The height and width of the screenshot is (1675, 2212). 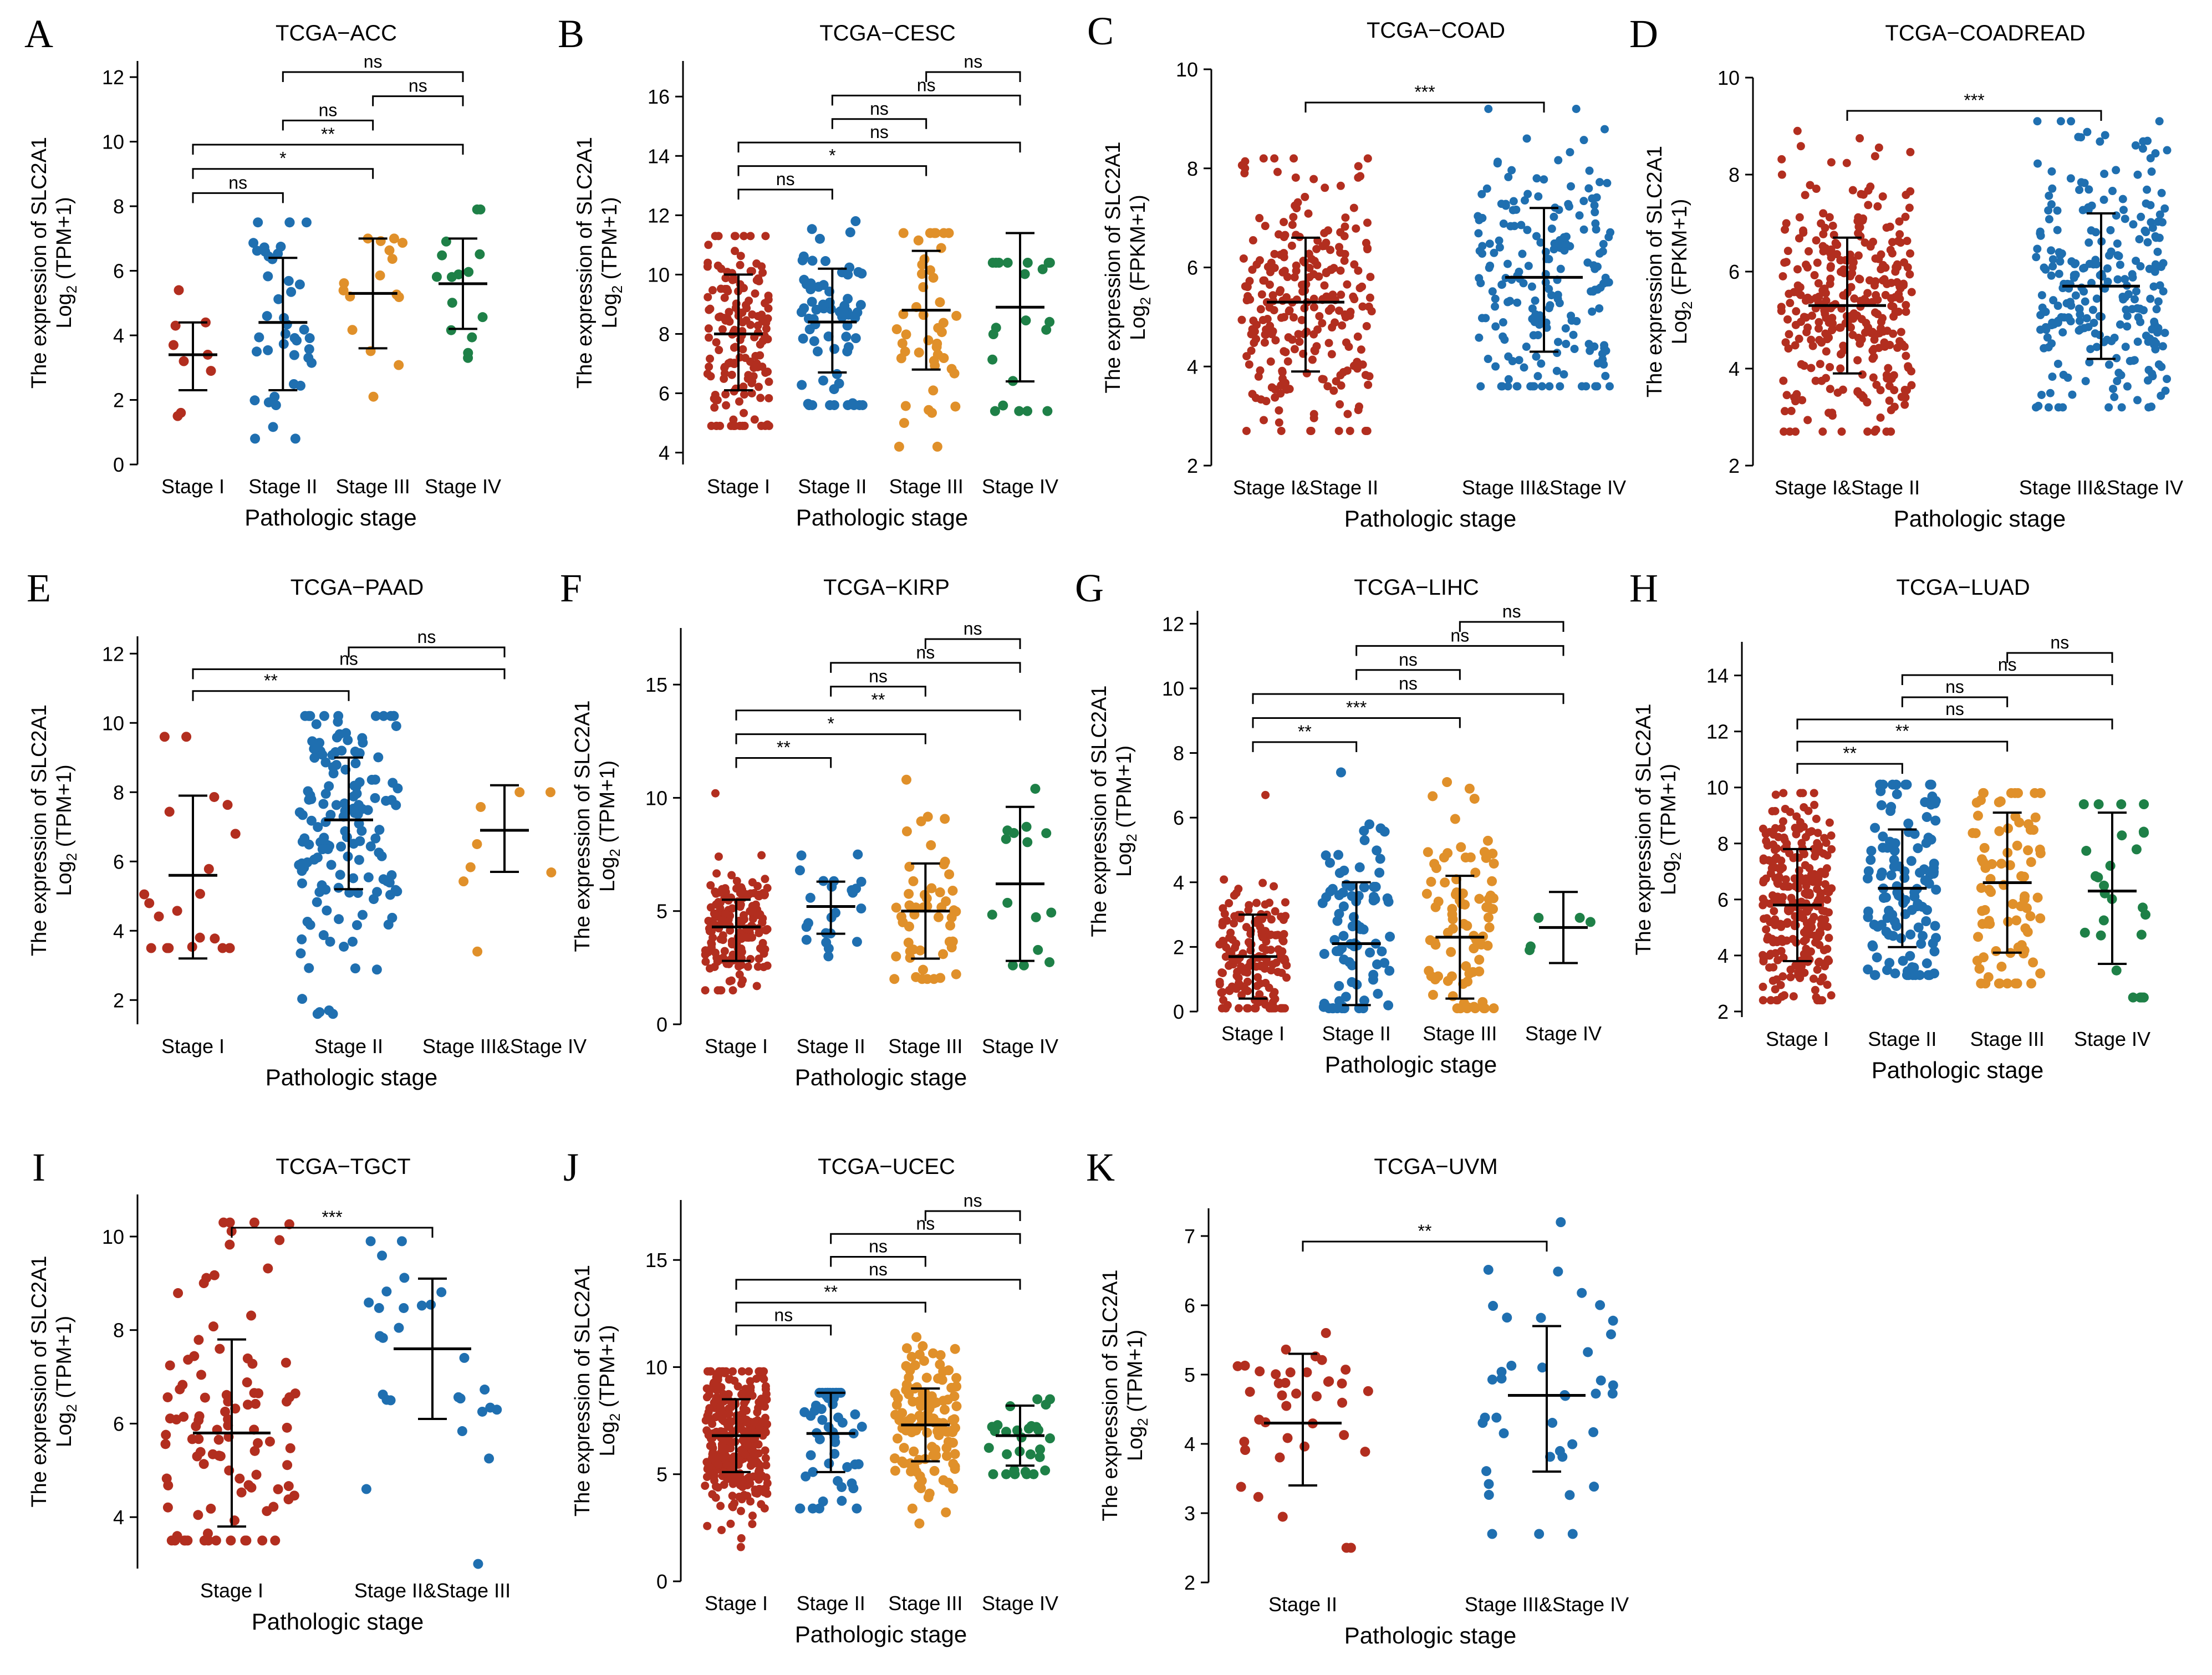 What do you see at coordinates (664, 394) in the screenshot?
I see `y-tick-label: 6` at bounding box center [664, 394].